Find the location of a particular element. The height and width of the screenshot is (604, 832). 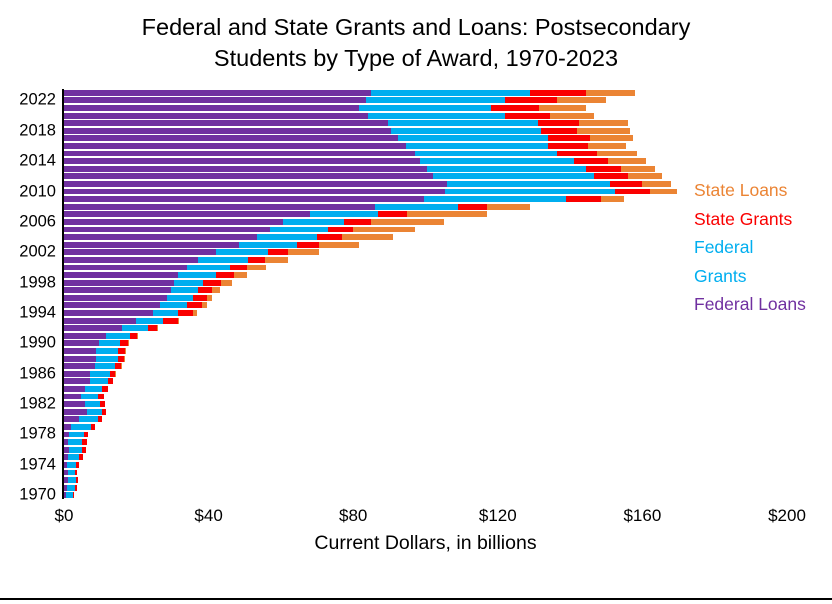

bar-1977 is located at coordinates (425, 442).